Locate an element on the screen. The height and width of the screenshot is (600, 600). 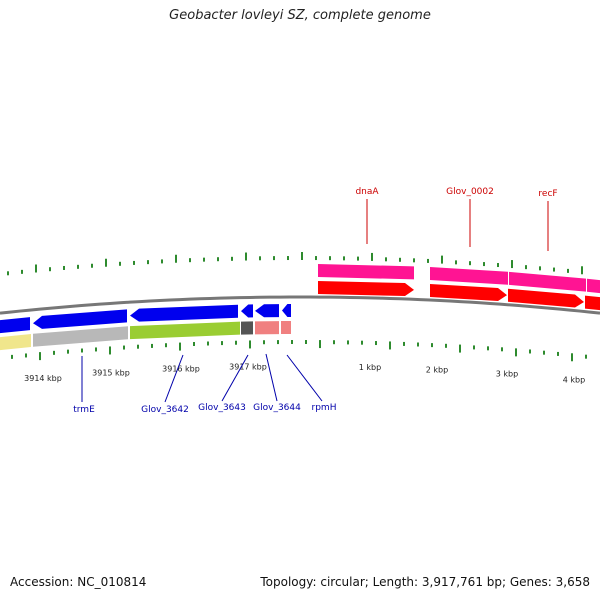
bottom-gene-label: Glov_3642 is located at coordinates (165, 410).